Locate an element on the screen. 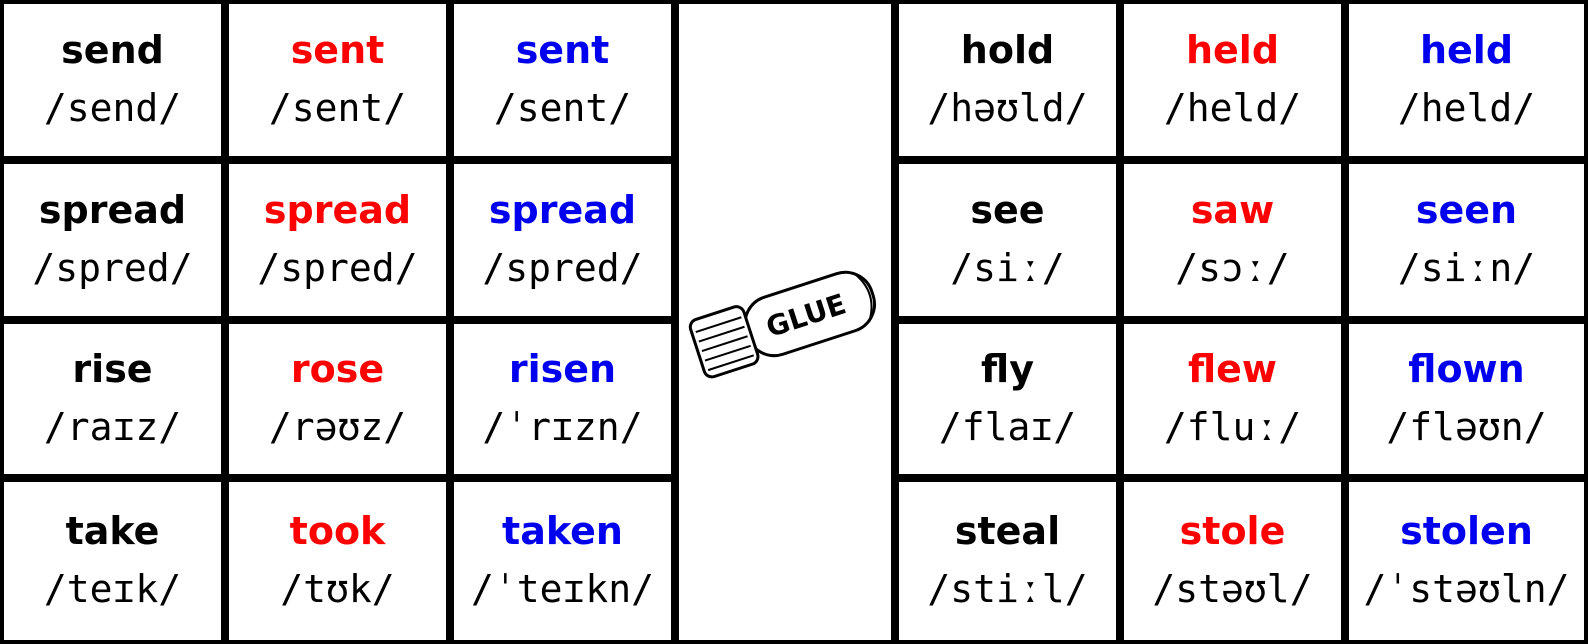 Image resolution: width=1588 pixels, height=644 pixels. phonetic: /ˈrɪzn/ is located at coordinates (562, 427).